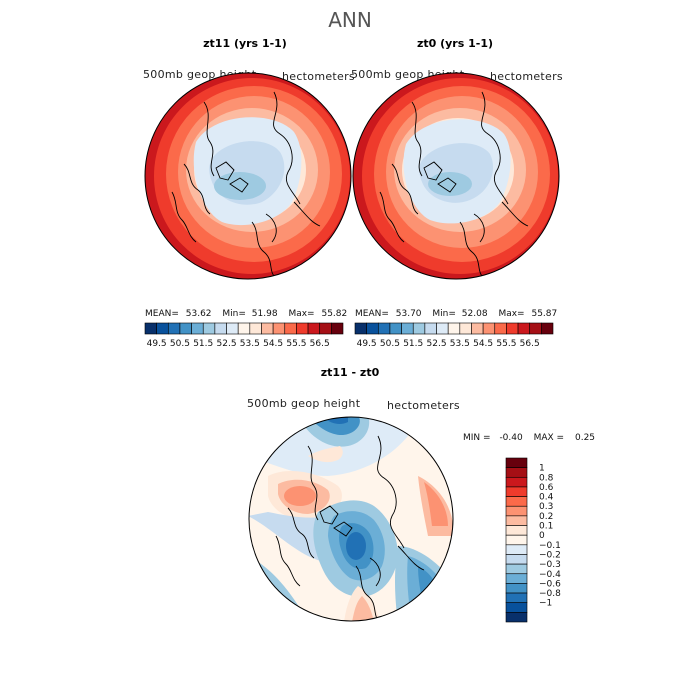 The image size is (700, 700). What do you see at coordinates (390, 344) in the screenshot?
I see `panel-2-colorbar-tick-label: 50.5` at bounding box center [390, 344].